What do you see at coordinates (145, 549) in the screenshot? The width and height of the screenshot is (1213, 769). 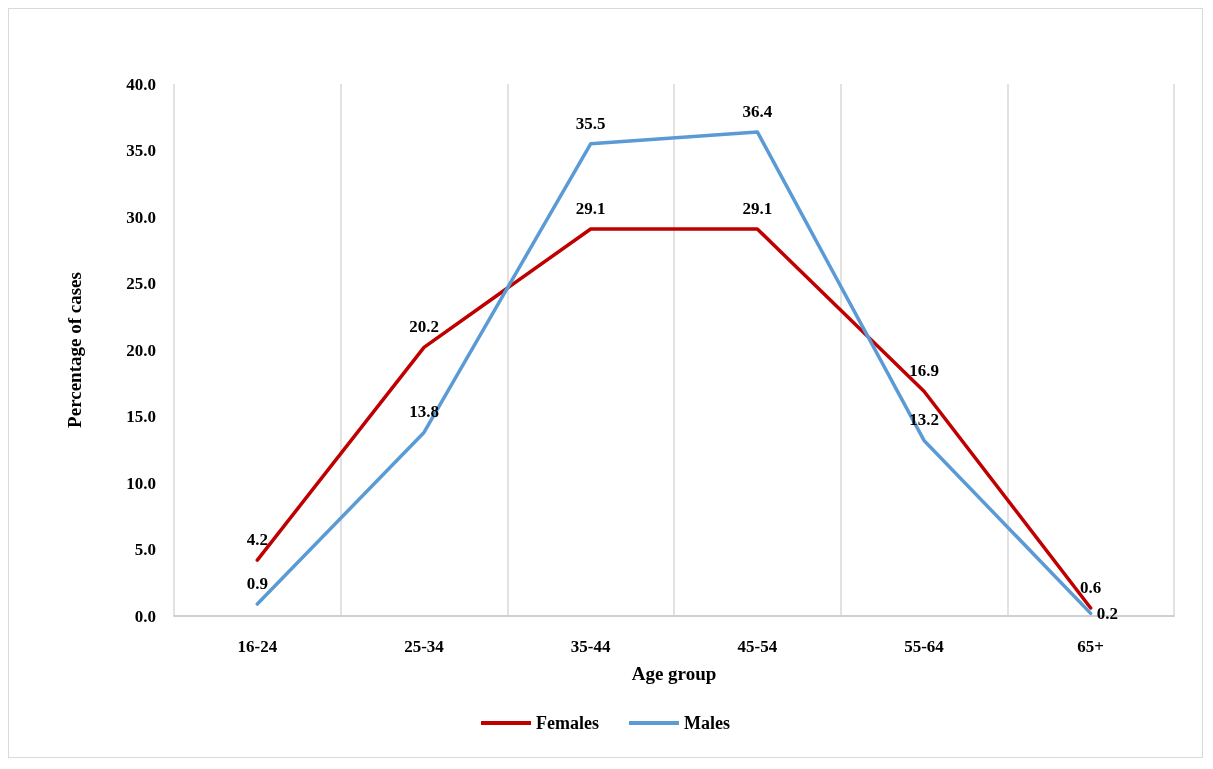 I see `y-tick-label: 5.0` at bounding box center [145, 549].